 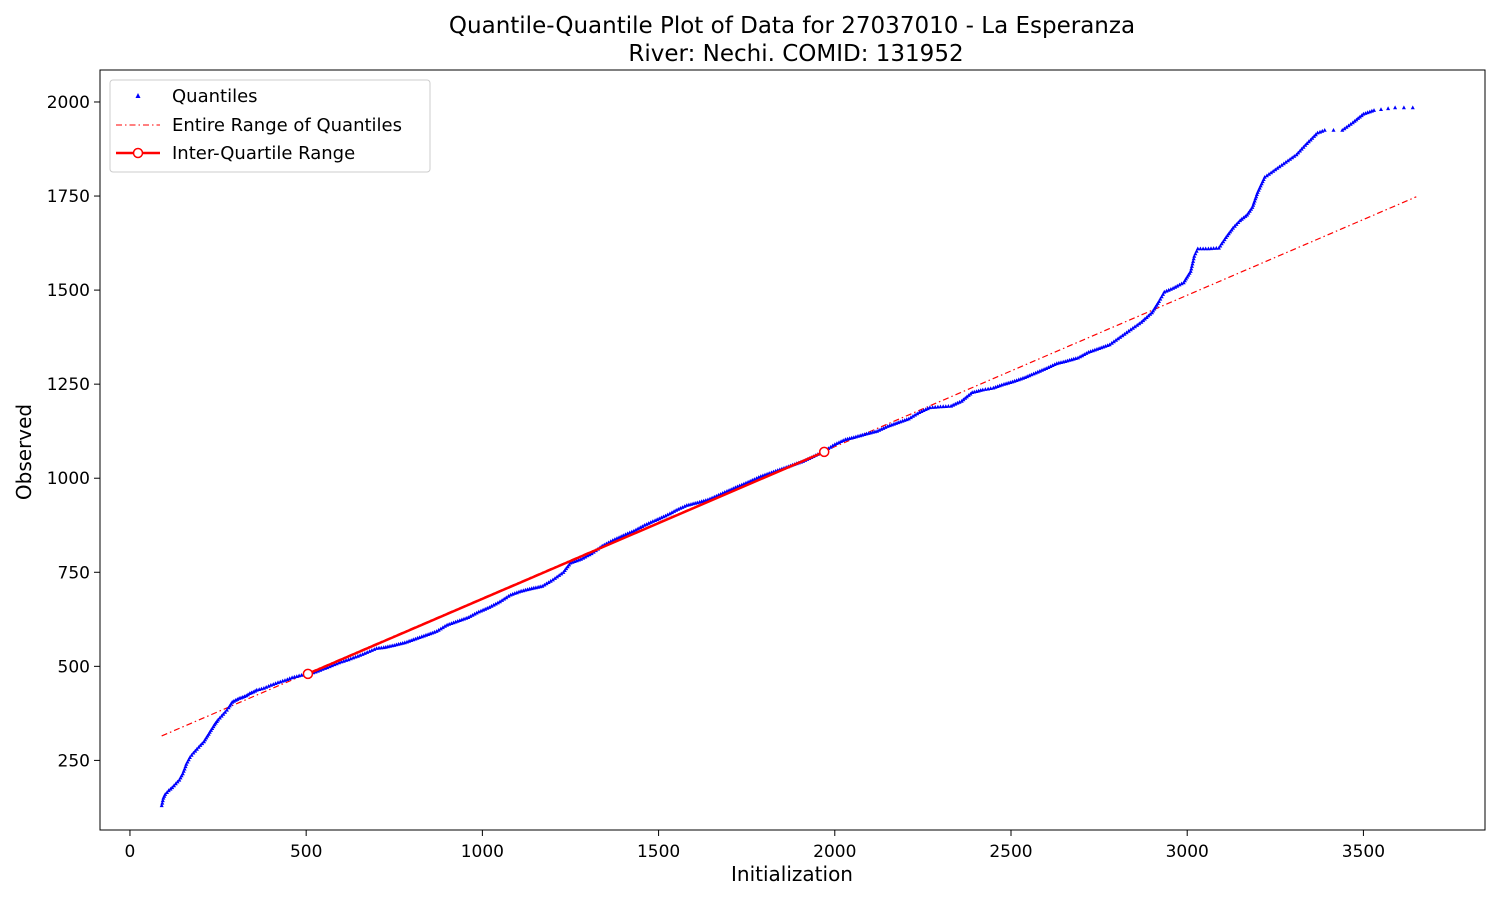 I want to click on y-tick-label: 1750, so click(x=68, y=197).